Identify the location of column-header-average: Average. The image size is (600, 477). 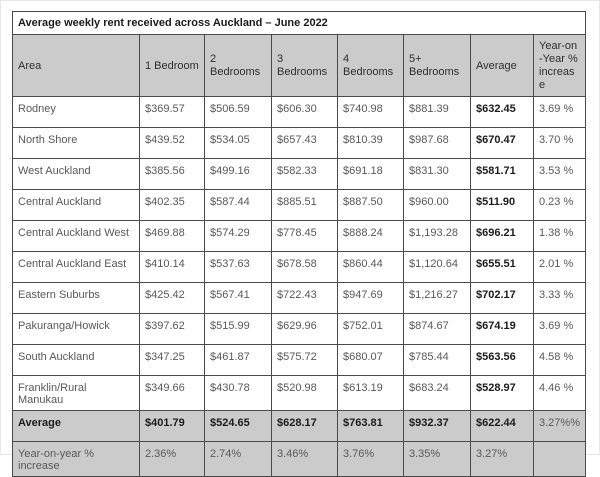
(502, 65).